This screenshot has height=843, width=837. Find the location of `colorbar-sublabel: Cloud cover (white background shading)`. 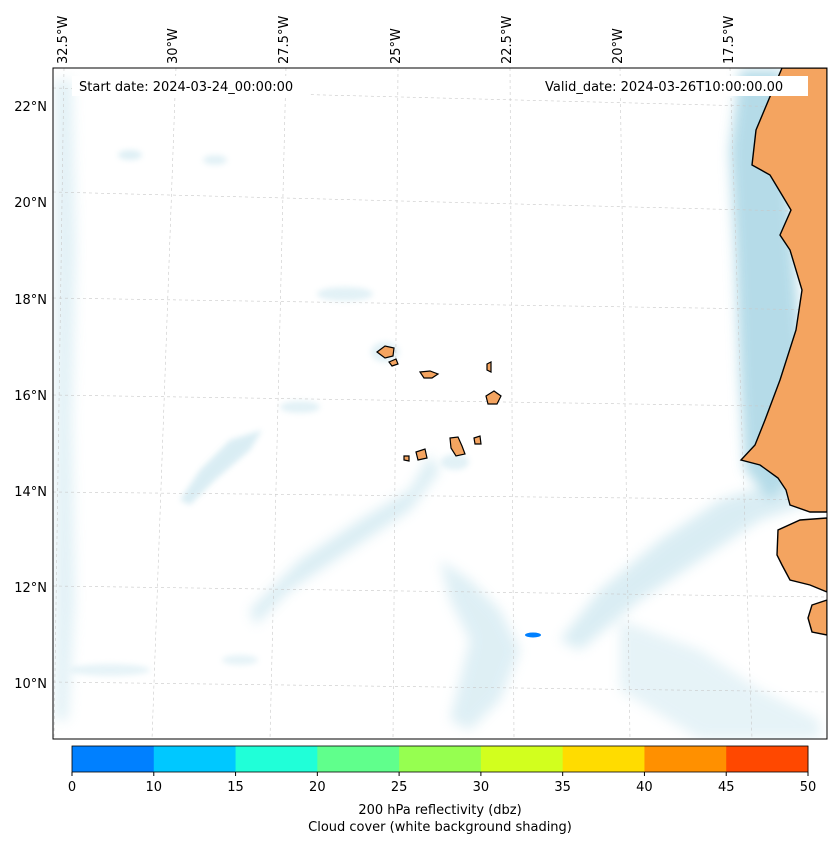

colorbar-sublabel: Cloud cover (white background shading) is located at coordinates (440, 827).